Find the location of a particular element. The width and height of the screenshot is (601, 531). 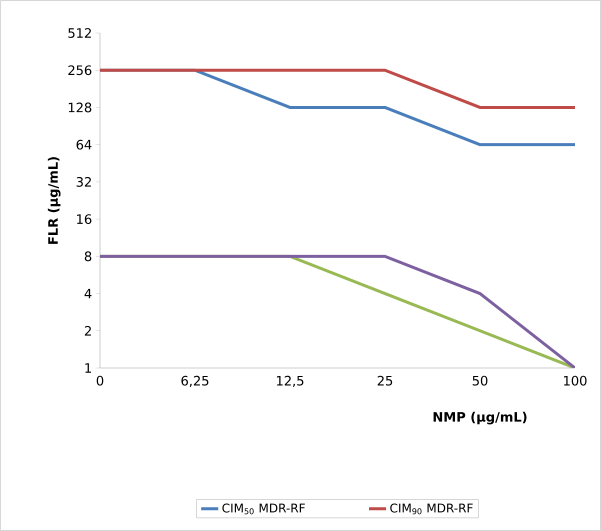

y-tick-label: 64 is located at coordinates (84, 145).